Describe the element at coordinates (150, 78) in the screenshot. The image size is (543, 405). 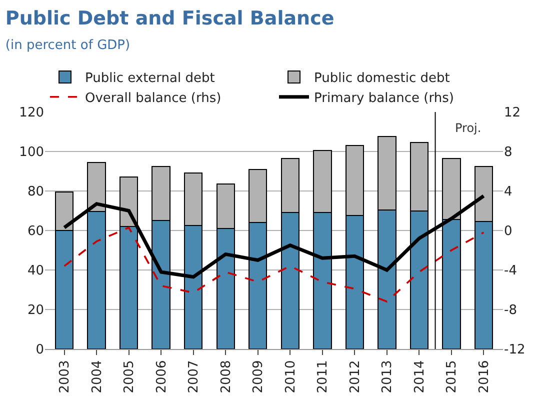
I see `legend-label: Public external debt` at that location.